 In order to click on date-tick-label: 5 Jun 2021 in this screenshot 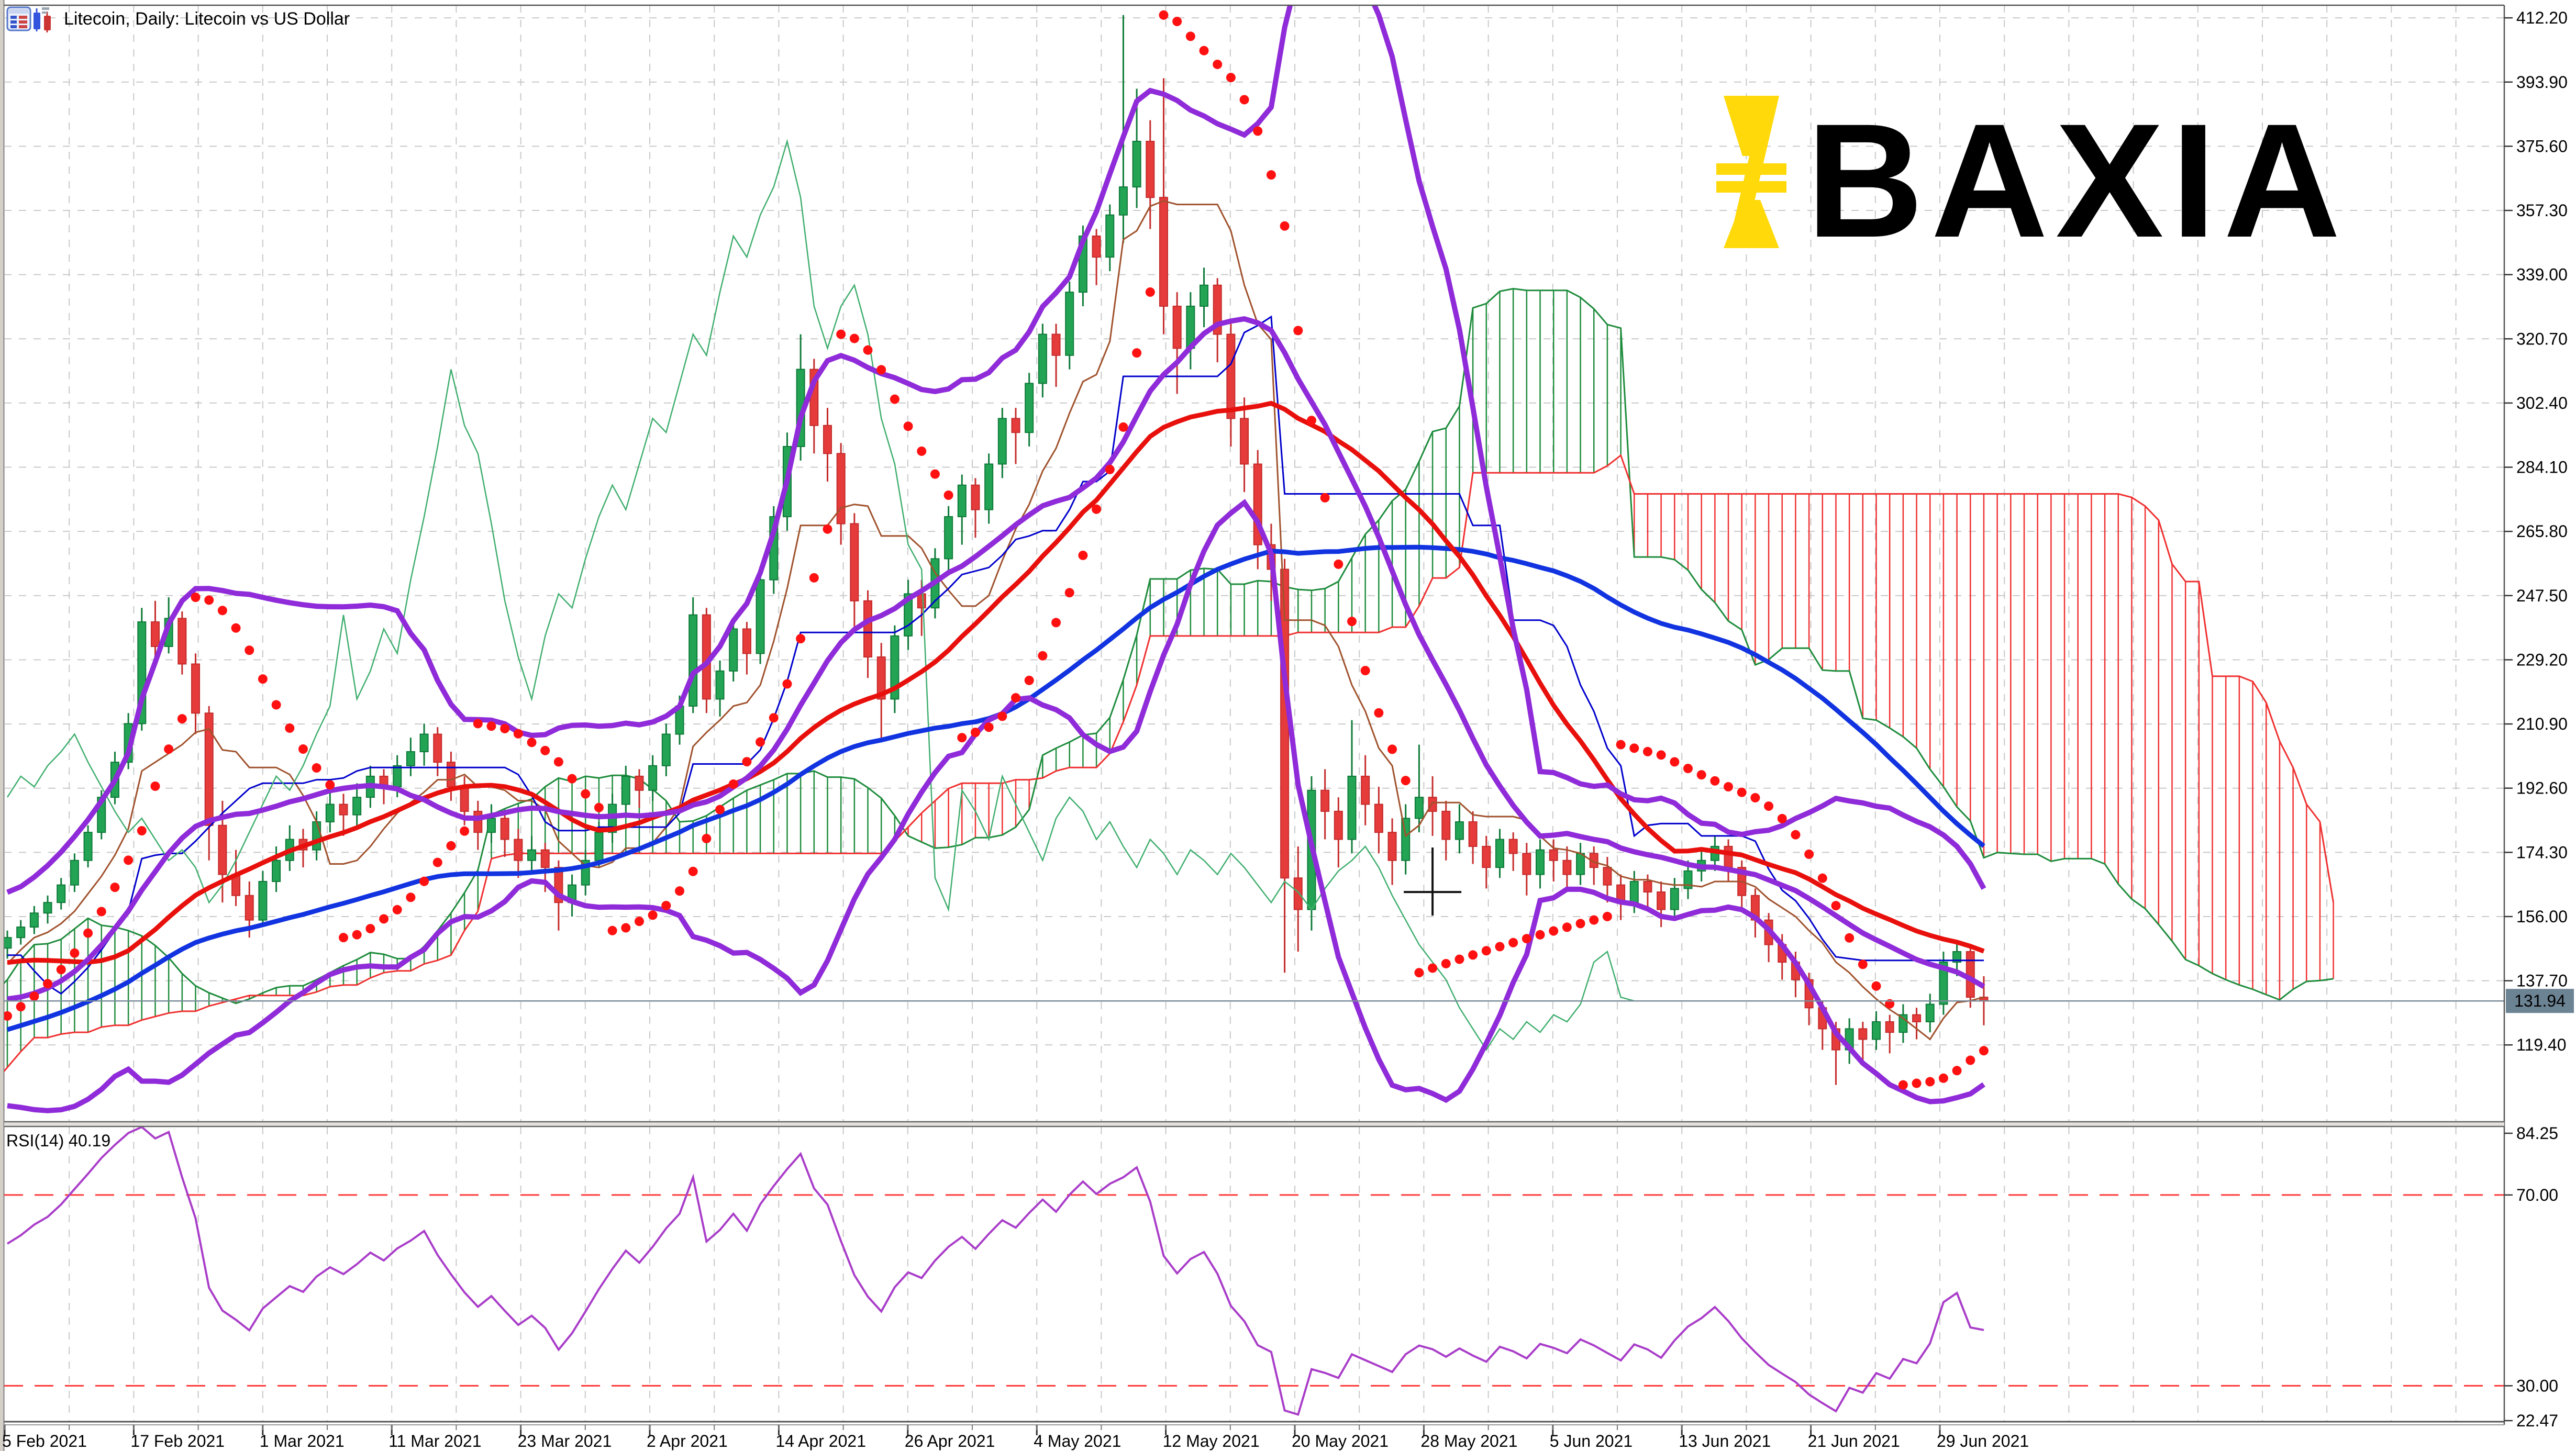, I will do `click(1591, 1441)`.